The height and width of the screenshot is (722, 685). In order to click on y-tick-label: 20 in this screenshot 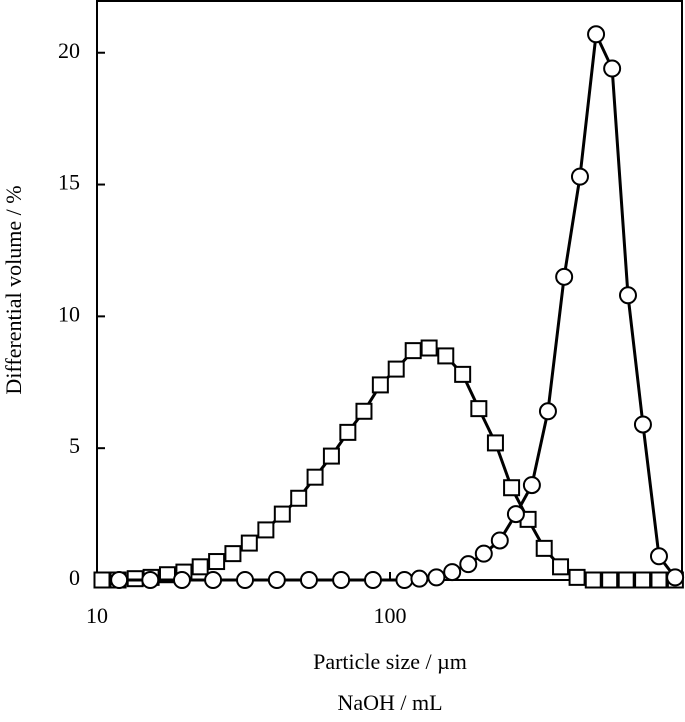, I will do `click(69, 50)`.